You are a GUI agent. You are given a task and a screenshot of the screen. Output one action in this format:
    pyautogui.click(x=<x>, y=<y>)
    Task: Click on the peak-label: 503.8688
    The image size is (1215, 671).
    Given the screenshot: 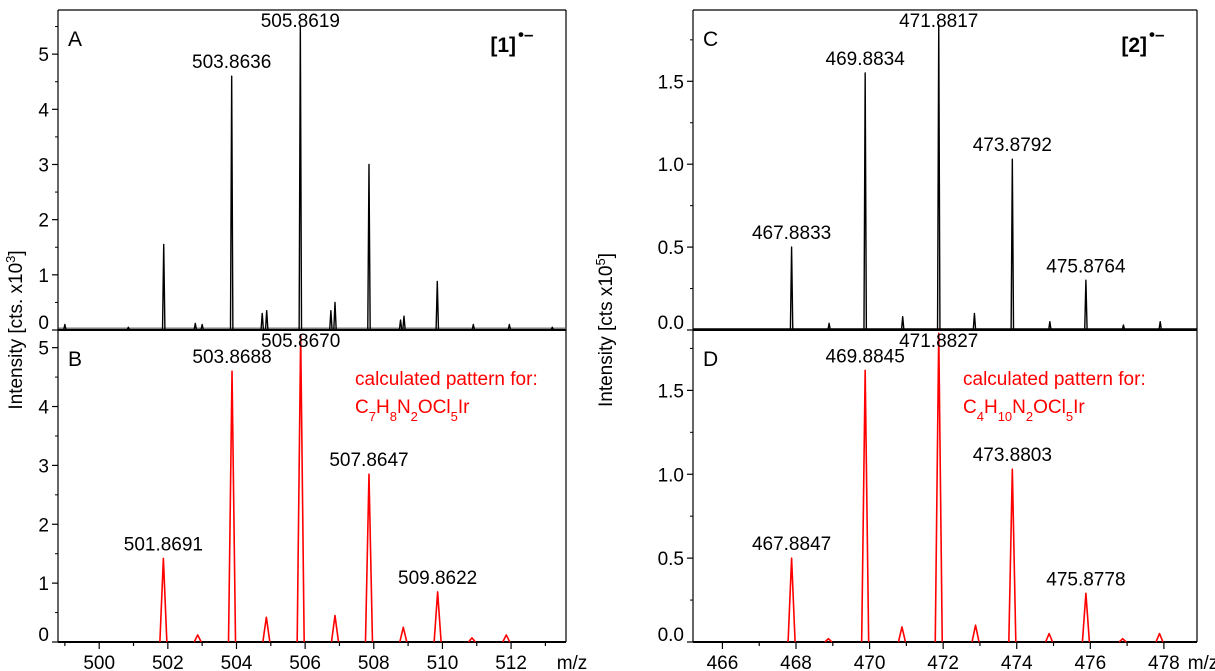 What is the action you would take?
    pyautogui.click(x=231, y=357)
    